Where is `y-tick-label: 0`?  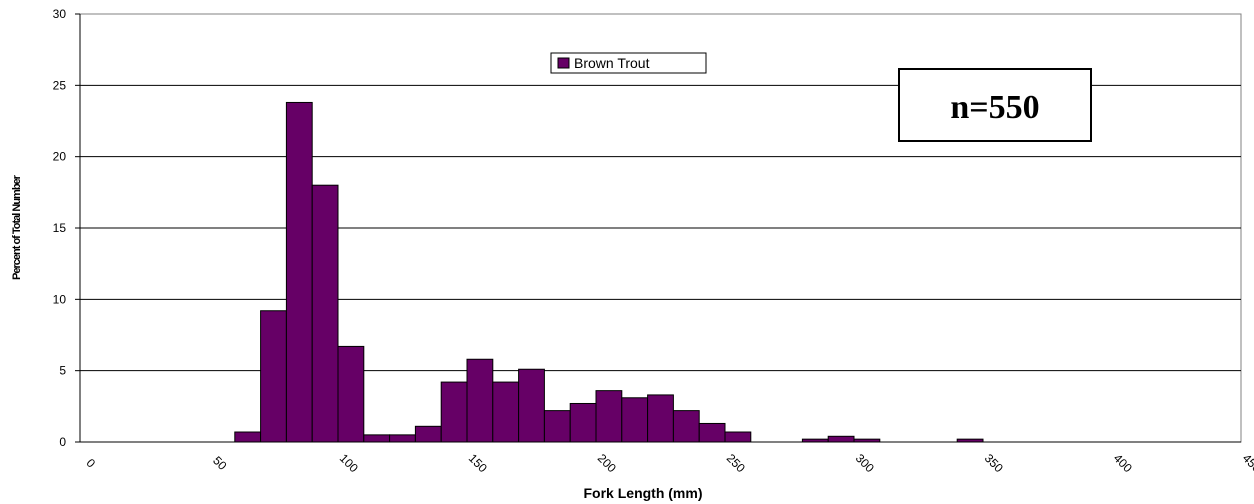
y-tick-label: 0 is located at coordinates (62, 442).